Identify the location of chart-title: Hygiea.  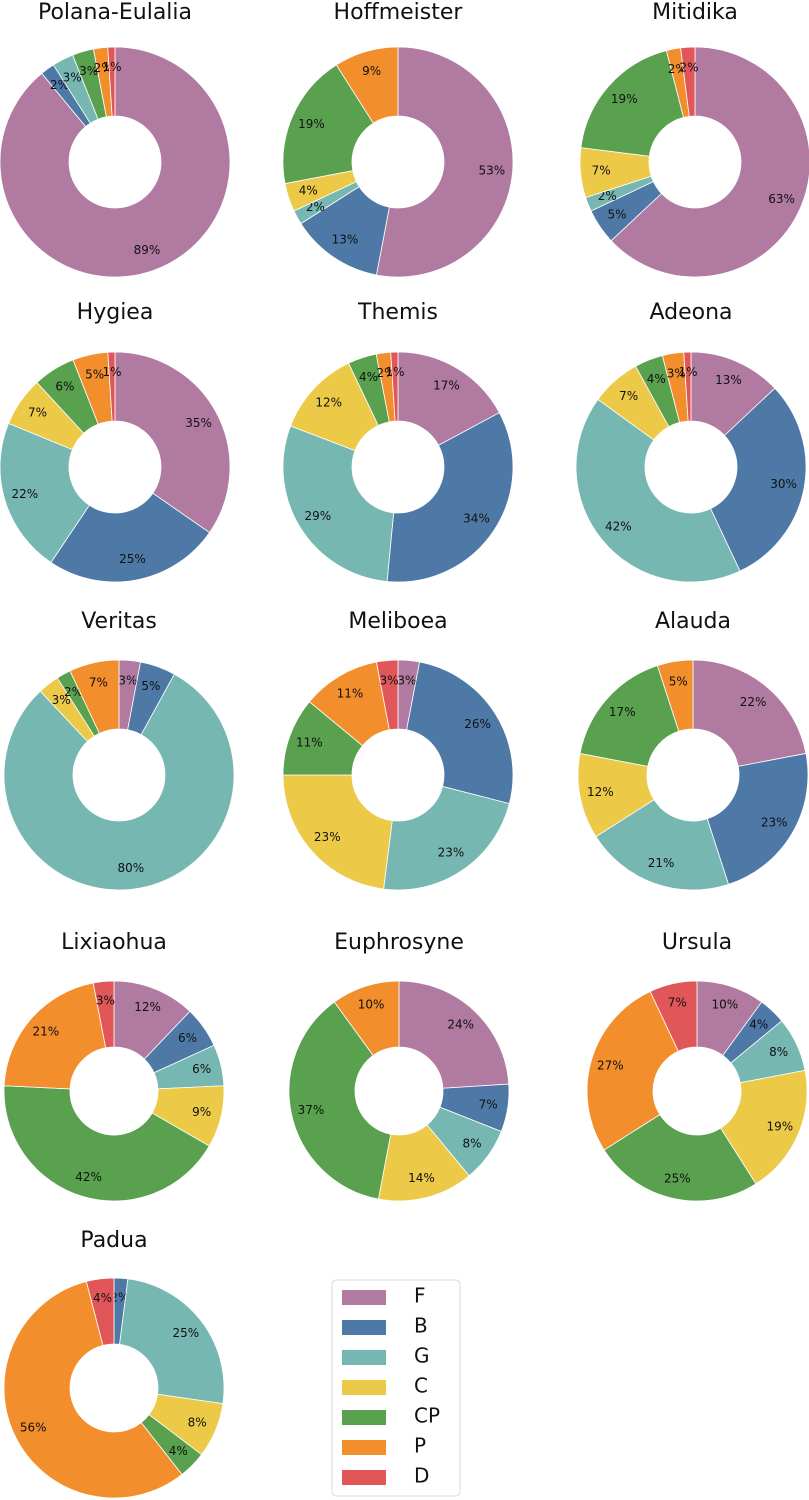
(115, 312).